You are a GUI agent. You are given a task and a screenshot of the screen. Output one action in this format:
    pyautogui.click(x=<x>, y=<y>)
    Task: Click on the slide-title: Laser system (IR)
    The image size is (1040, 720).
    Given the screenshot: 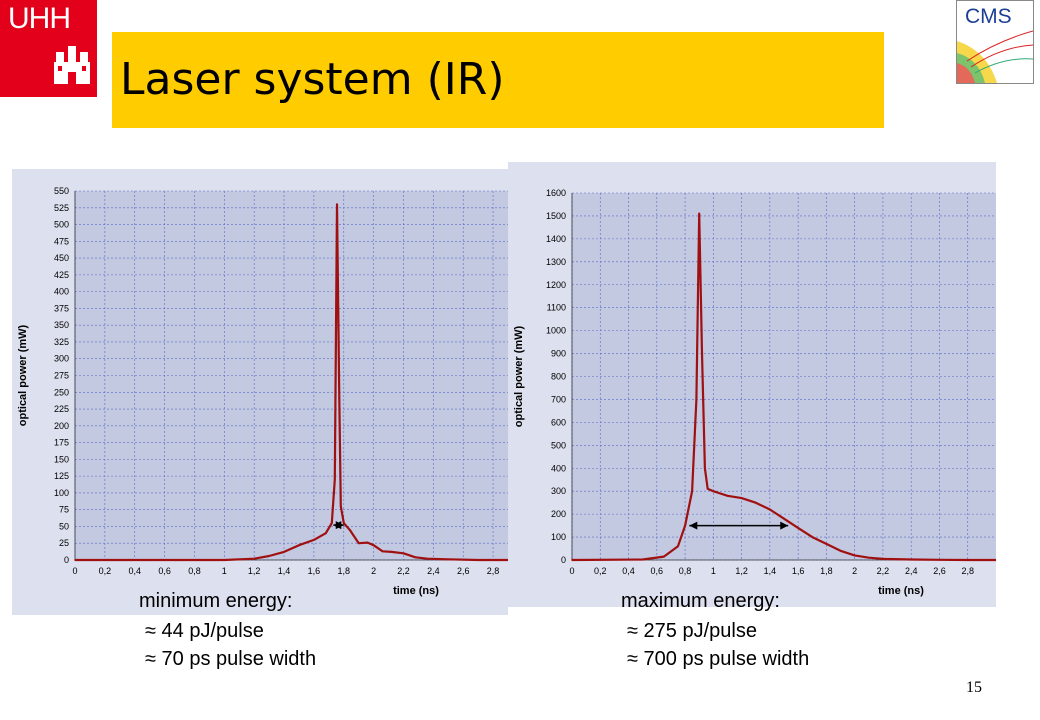 What is the action you would take?
    pyautogui.click(x=312, y=79)
    